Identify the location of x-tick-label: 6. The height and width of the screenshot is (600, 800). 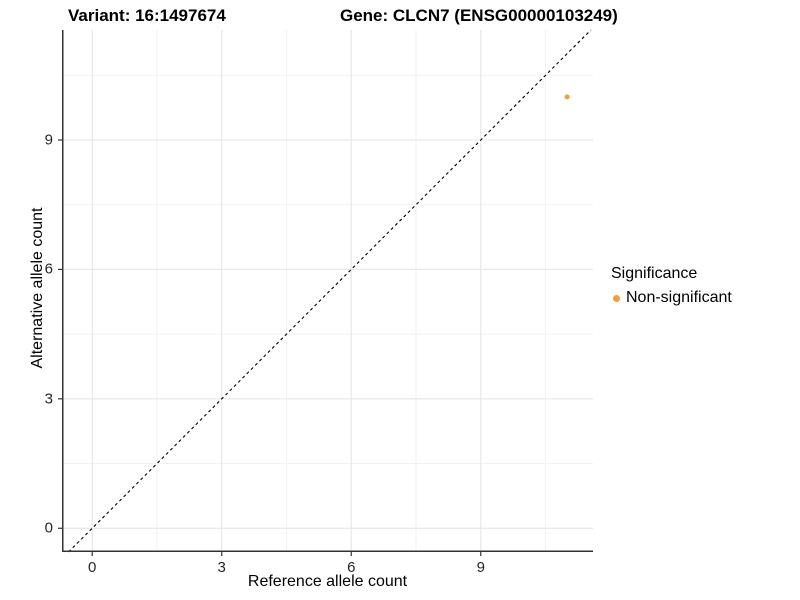
(351, 567).